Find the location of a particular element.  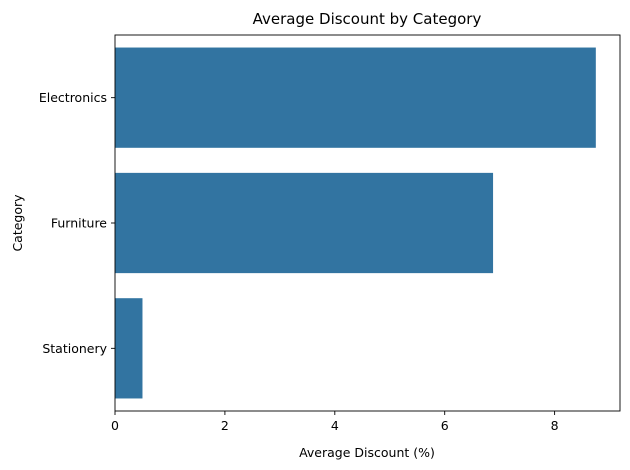

x-tick-label: 0 is located at coordinates (115, 425).